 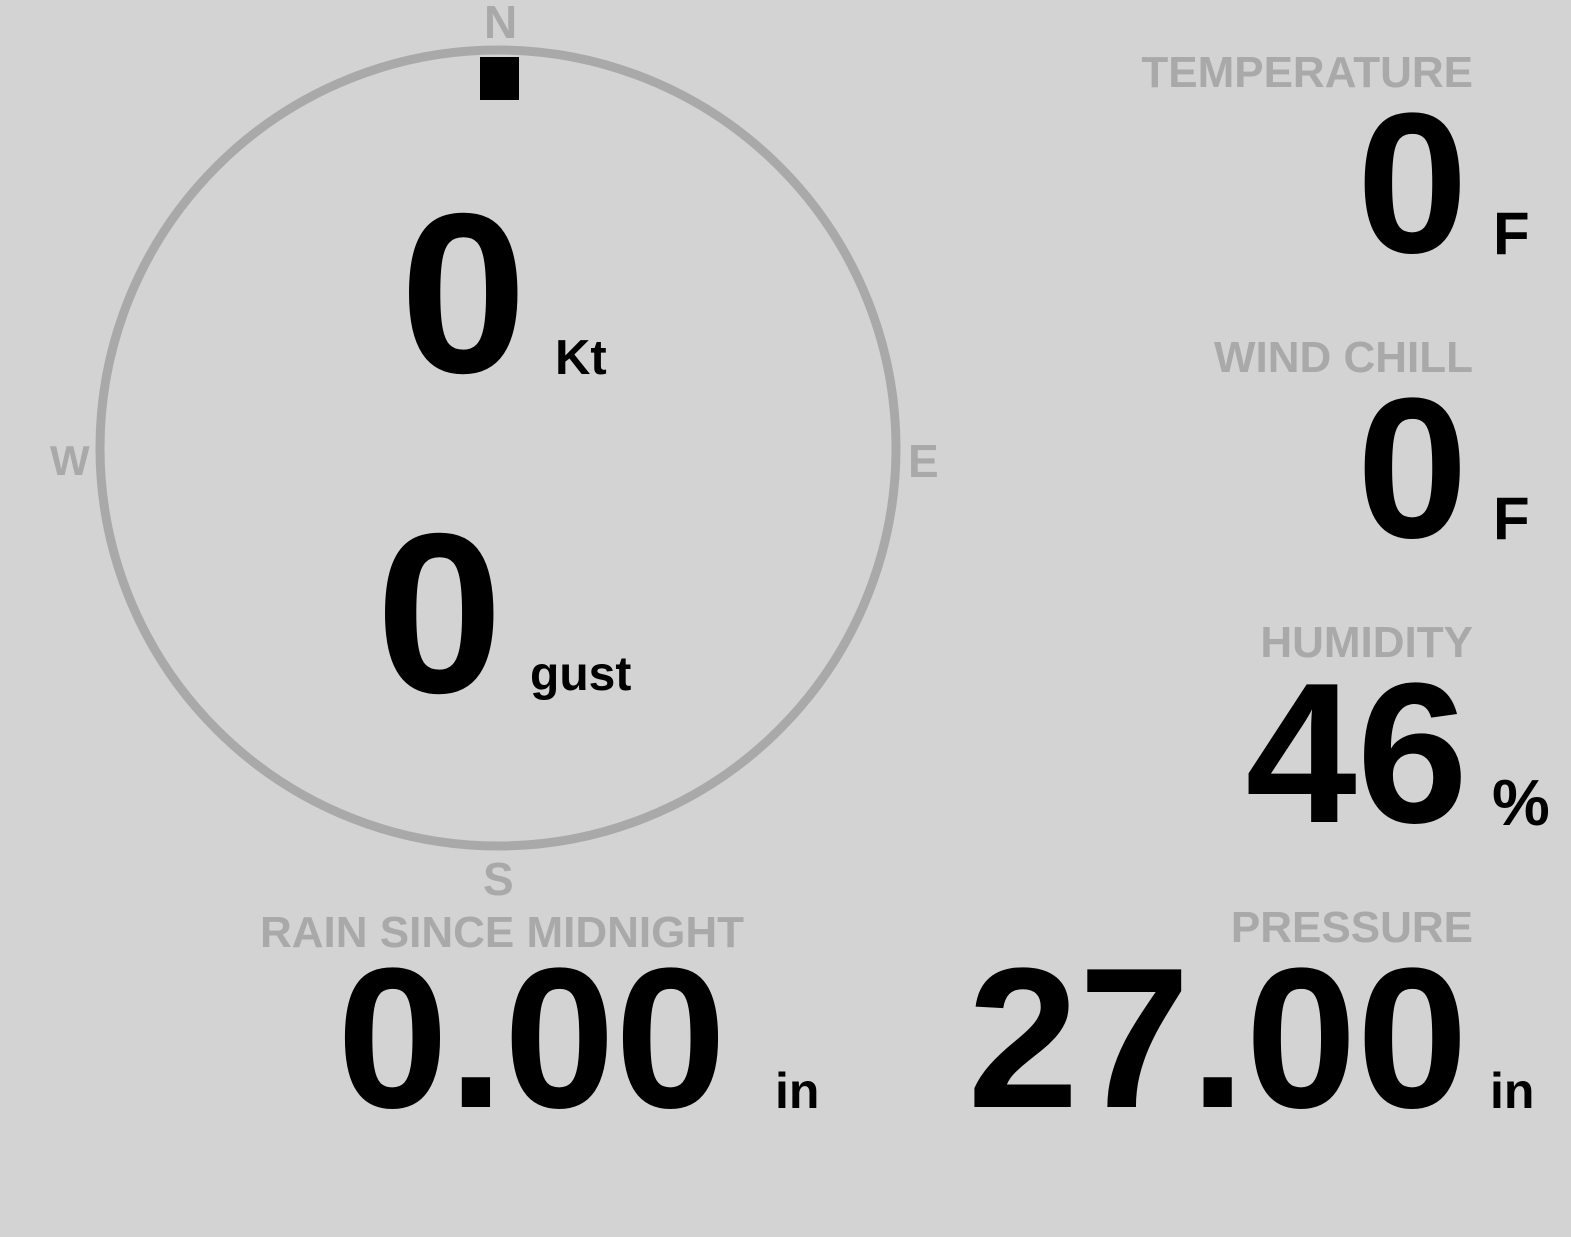 I want to click on compass-east: E, so click(x=923, y=461).